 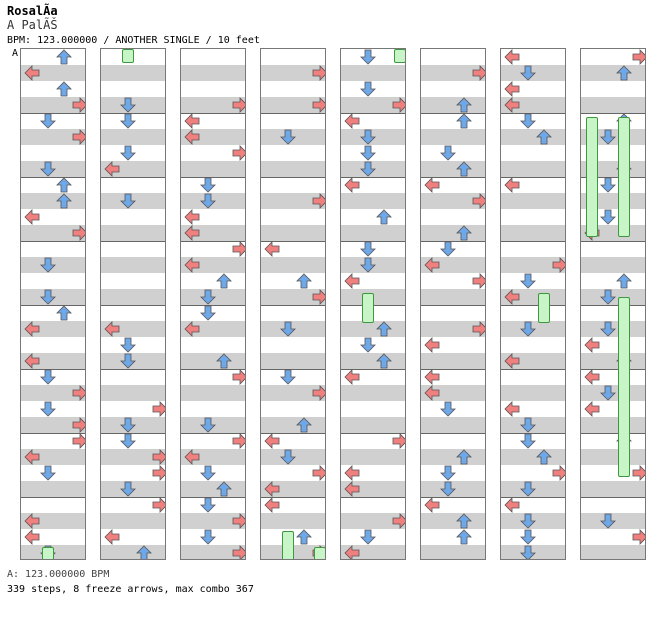 I want to click on bpm-summary: A: 123.000000 BPM, so click(x=58, y=574).